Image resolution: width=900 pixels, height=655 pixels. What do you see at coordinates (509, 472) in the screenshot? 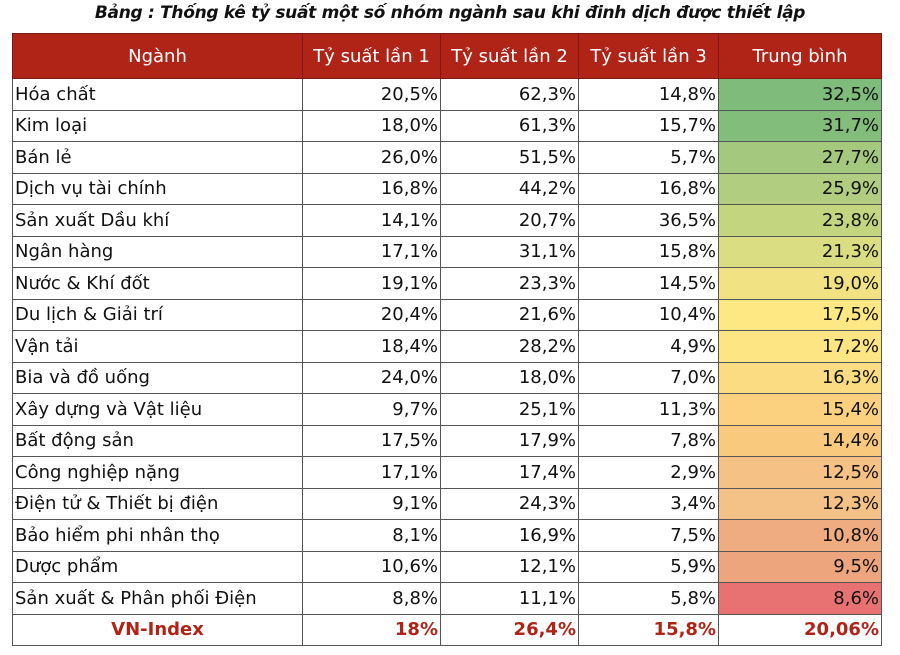
I see `yield-2-cell: 17,4%` at bounding box center [509, 472].